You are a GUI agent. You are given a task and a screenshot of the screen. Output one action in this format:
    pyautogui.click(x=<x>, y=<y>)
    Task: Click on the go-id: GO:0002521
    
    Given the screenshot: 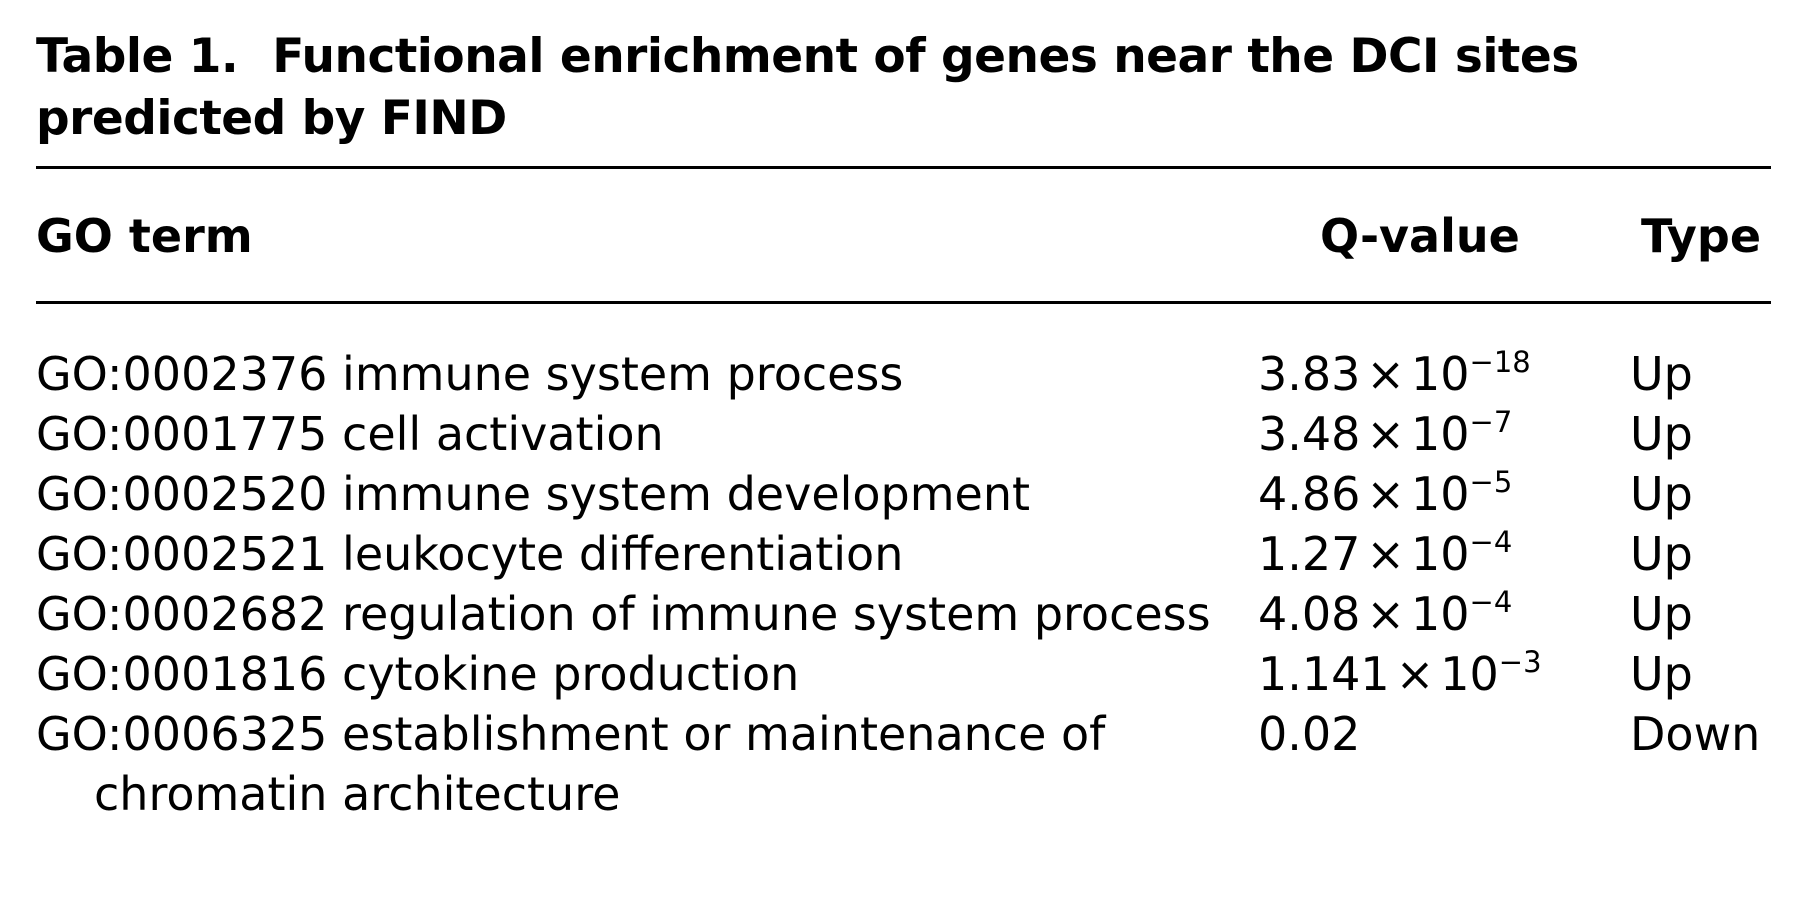 What is the action you would take?
    pyautogui.click(x=182, y=554)
    